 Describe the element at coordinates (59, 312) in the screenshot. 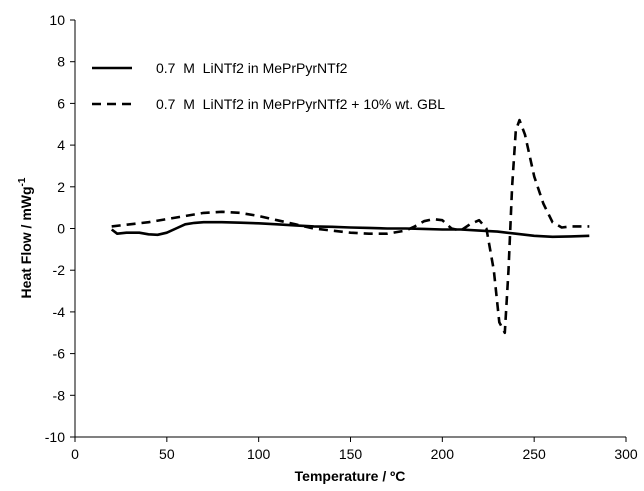

I see `y-tick-label: -4` at that location.